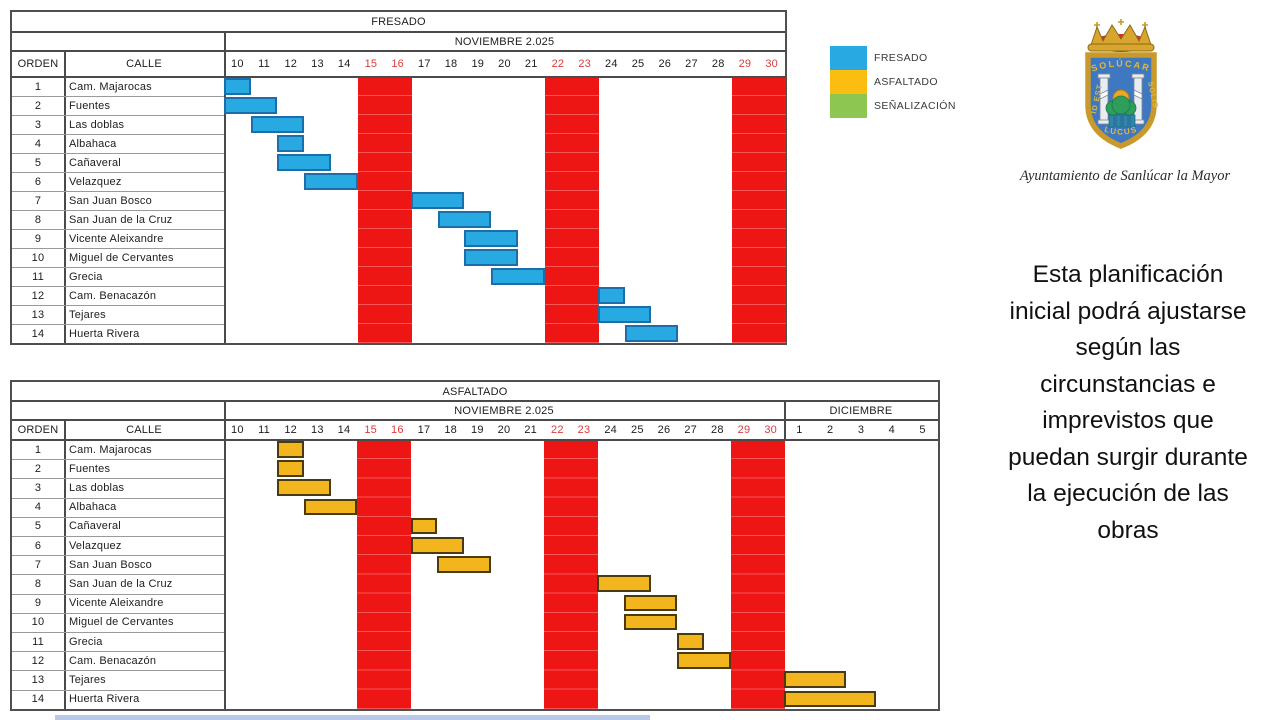 This screenshot has width=1280, height=720. What do you see at coordinates (478, 64) in the screenshot?
I see `day-header-cell: 19` at bounding box center [478, 64].